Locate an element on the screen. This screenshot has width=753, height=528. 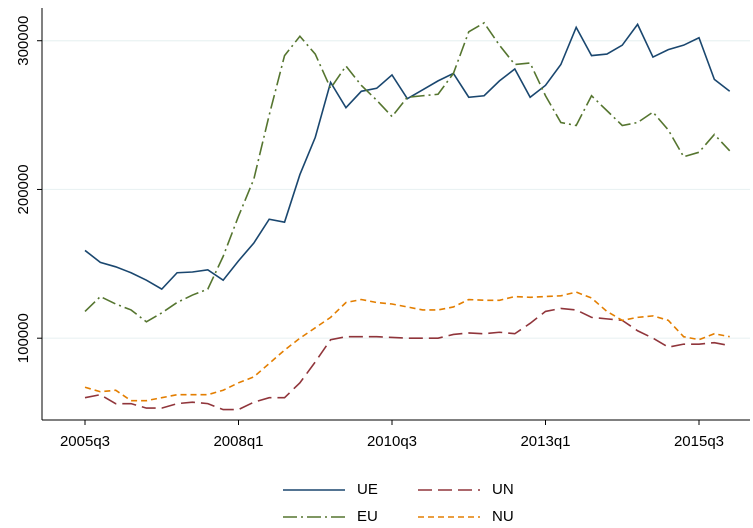
x-tick-label: 2008q1 is located at coordinates (238, 441).